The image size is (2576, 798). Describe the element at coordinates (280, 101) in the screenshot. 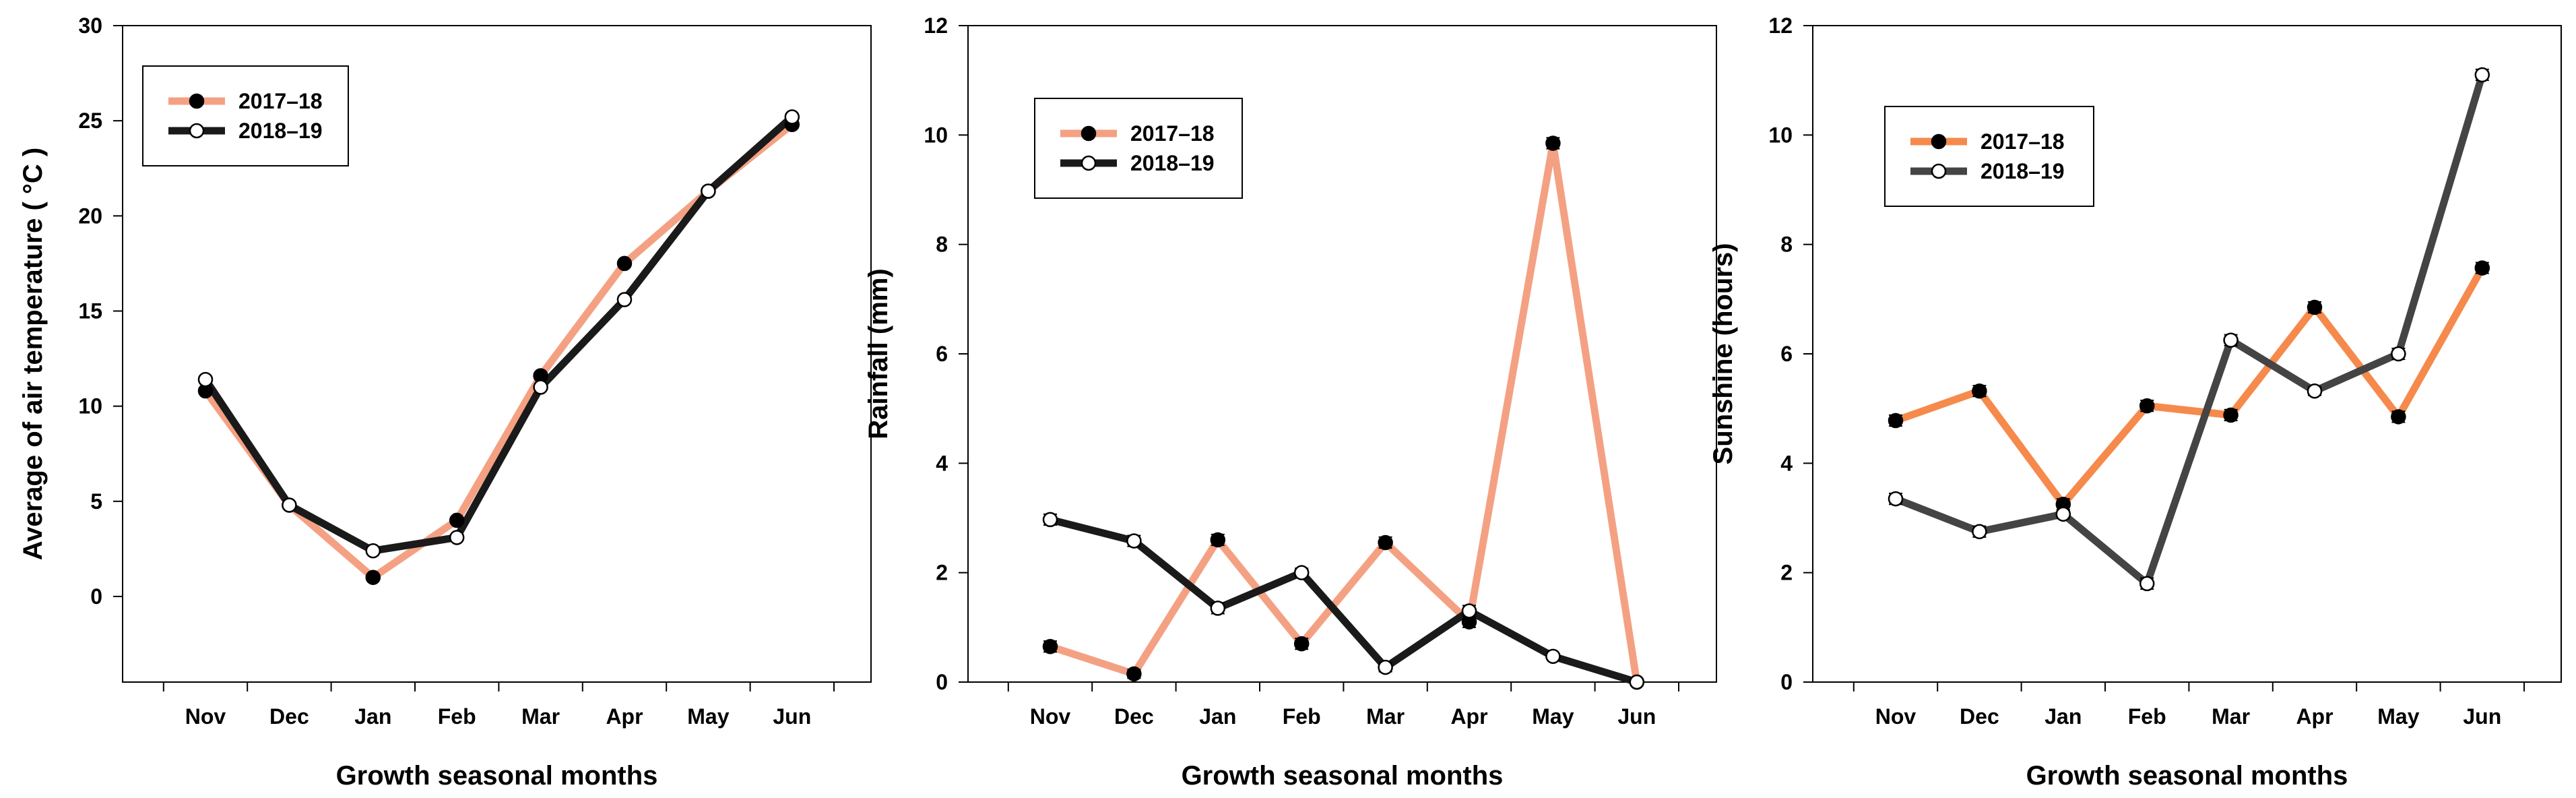

I see `legend-label: 2017–18` at that location.